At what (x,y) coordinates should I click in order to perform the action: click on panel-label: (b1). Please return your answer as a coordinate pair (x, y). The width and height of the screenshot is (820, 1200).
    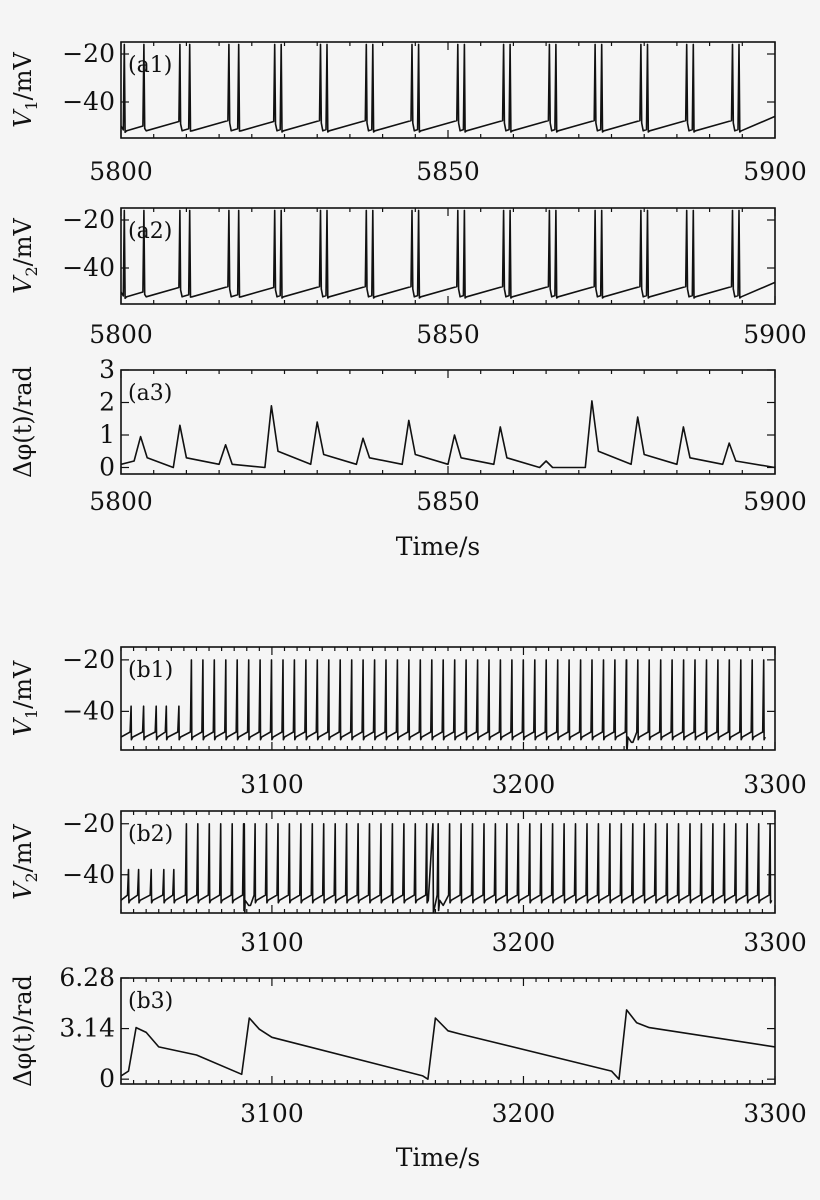
    Looking at the image, I should click on (150, 670).